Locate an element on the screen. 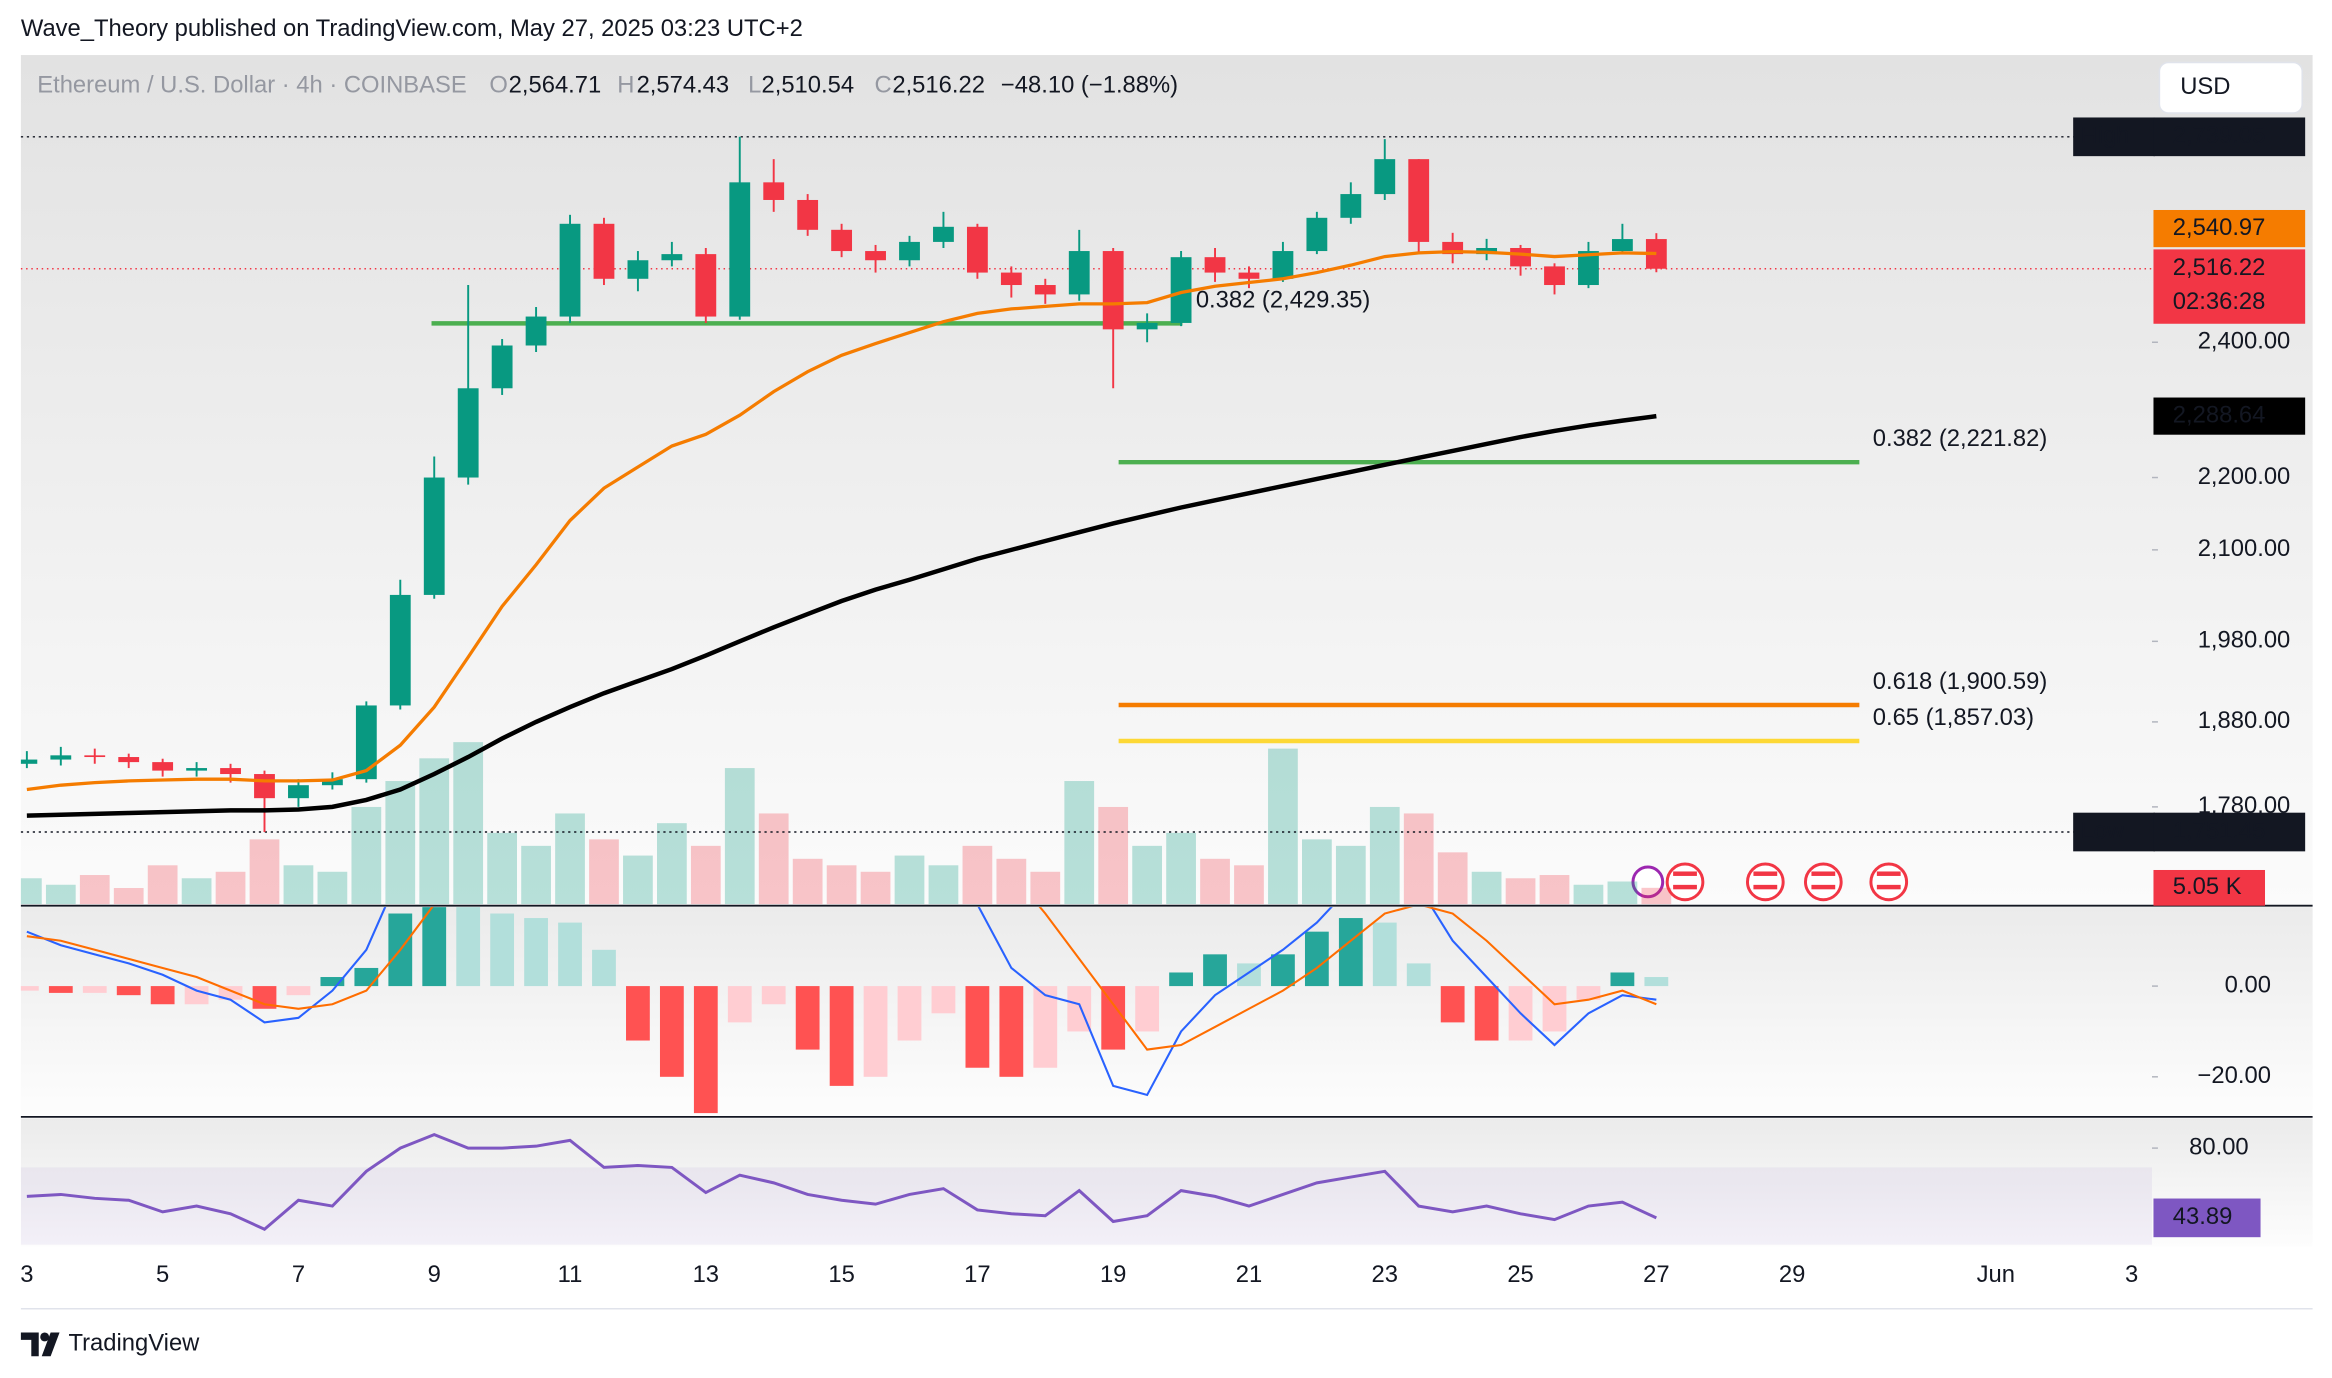  high-low-value-box is located at coordinates (2229, 832).